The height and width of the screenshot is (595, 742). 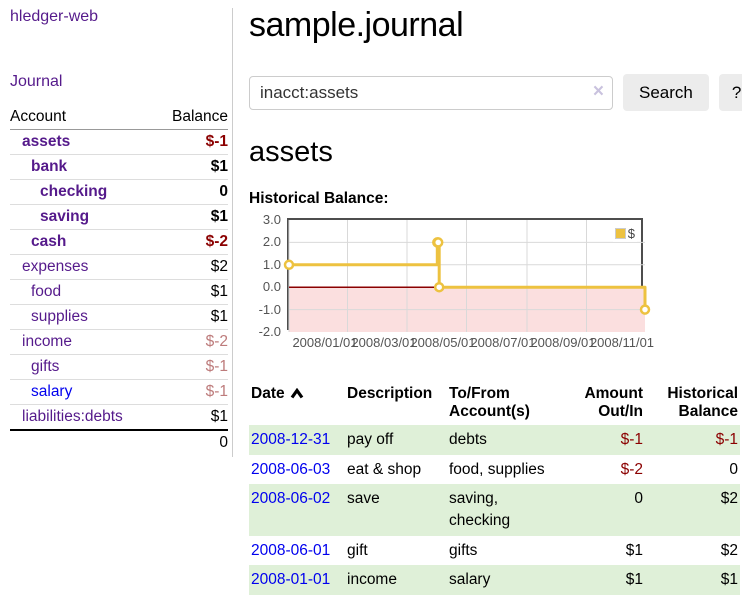 What do you see at coordinates (271, 219) in the screenshot?
I see `y-tick-label: 3.0` at bounding box center [271, 219].